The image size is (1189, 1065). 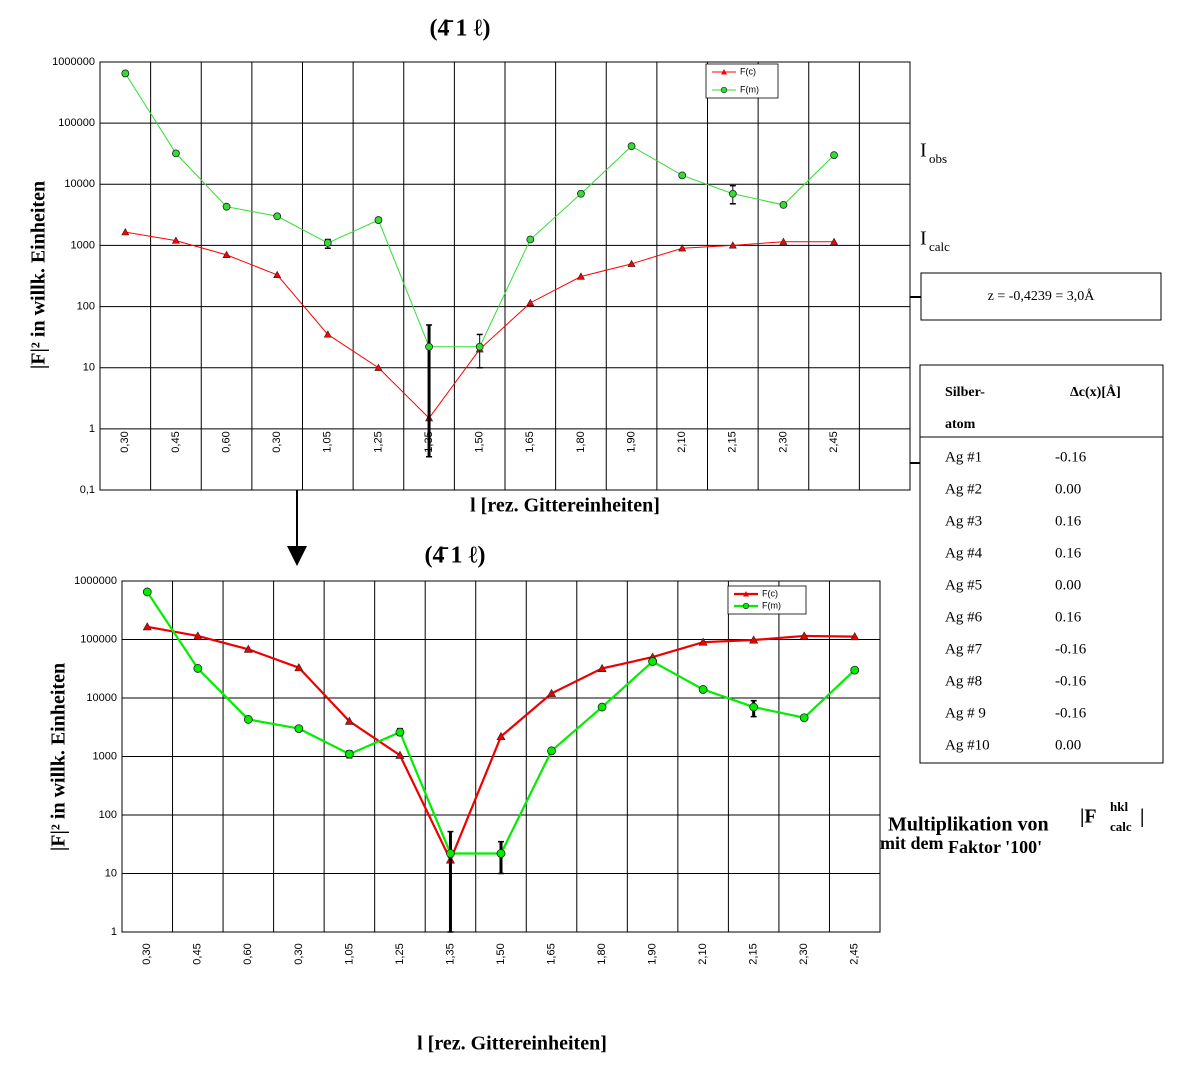 I want to click on y-tick-label: 100, so click(x=108, y=815).